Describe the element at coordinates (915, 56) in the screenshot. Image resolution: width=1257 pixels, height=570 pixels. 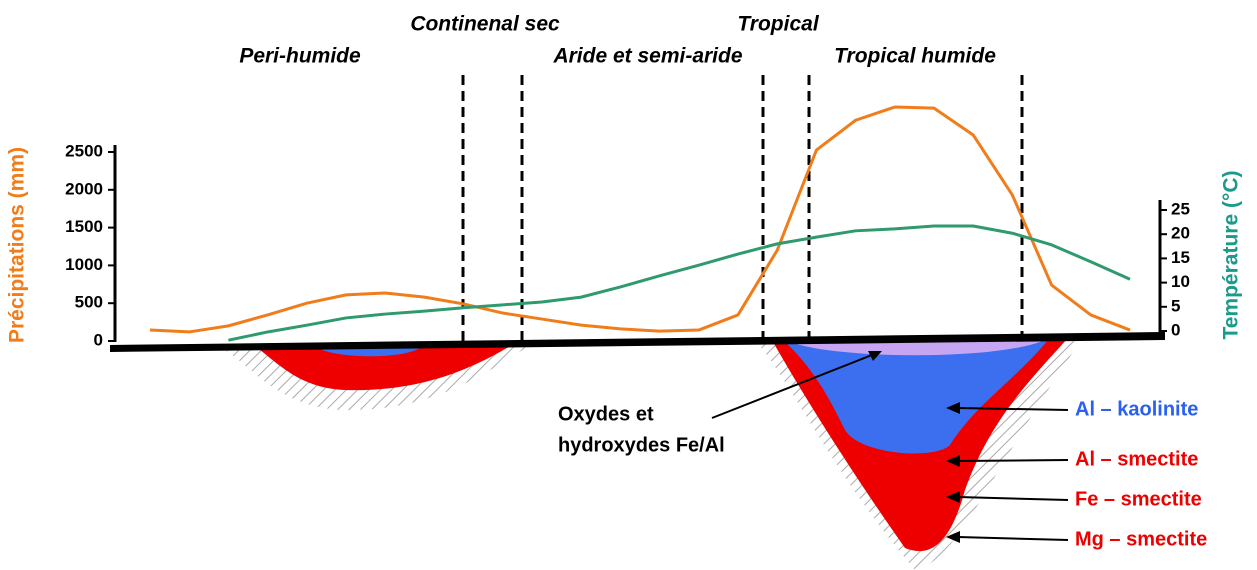
I see `zone-label: Tropical humide` at that location.